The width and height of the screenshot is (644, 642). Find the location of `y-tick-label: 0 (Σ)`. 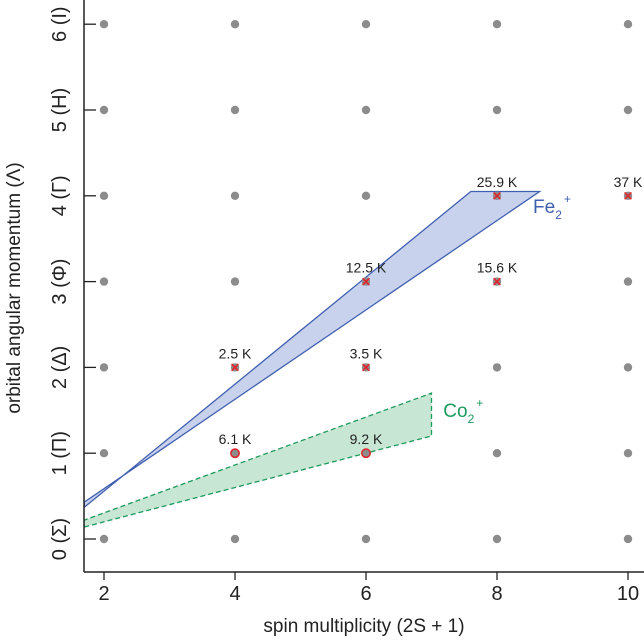

y-tick-label: 0 (Σ) is located at coordinates (60, 539).